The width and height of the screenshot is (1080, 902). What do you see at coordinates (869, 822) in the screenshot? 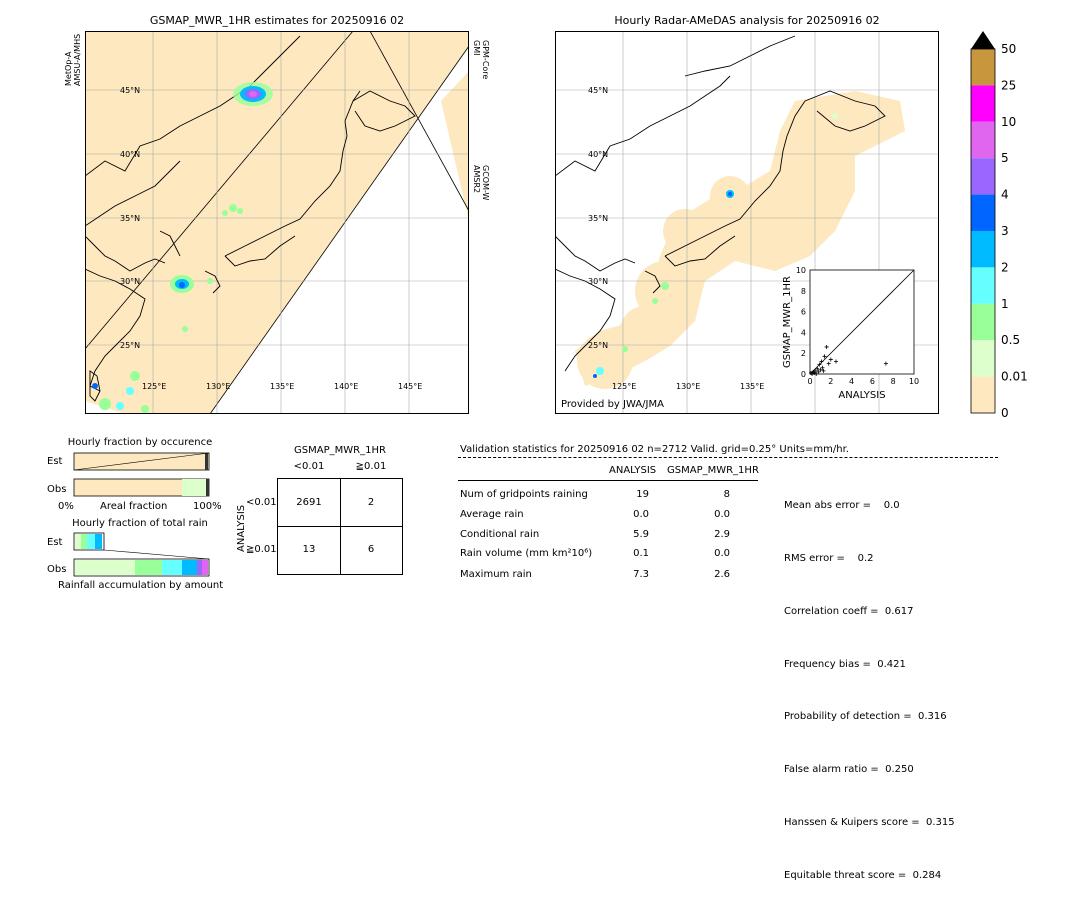
I see `score-hk: Hanssen & Kuipers score = 0.315` at bounding box center [869, 822].